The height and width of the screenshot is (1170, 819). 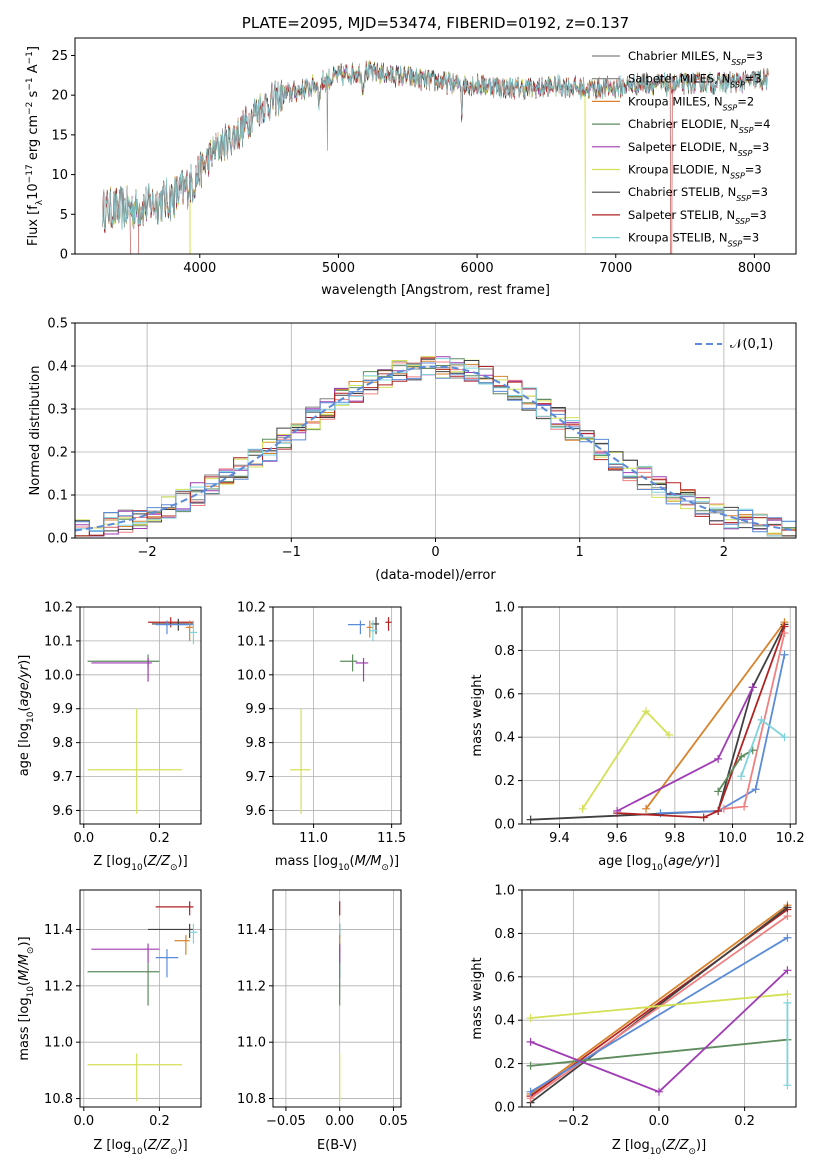 What do you see at coordinates (559, 838) in the screenshot?
I see `x-tick-label: 9.4` at bounding box center [559, 838].